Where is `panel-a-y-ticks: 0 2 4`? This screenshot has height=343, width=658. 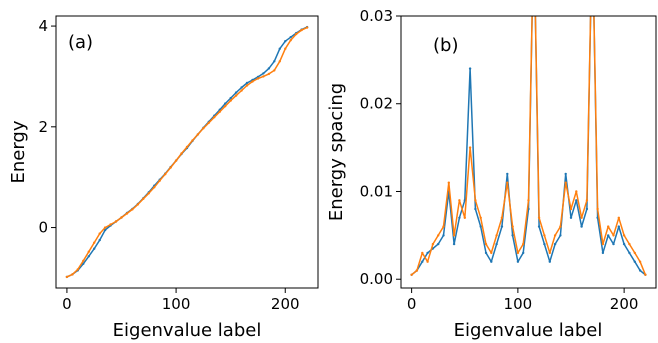 panel-a-y-ticks: 0 2 4 is located at coordinates (47, 127).